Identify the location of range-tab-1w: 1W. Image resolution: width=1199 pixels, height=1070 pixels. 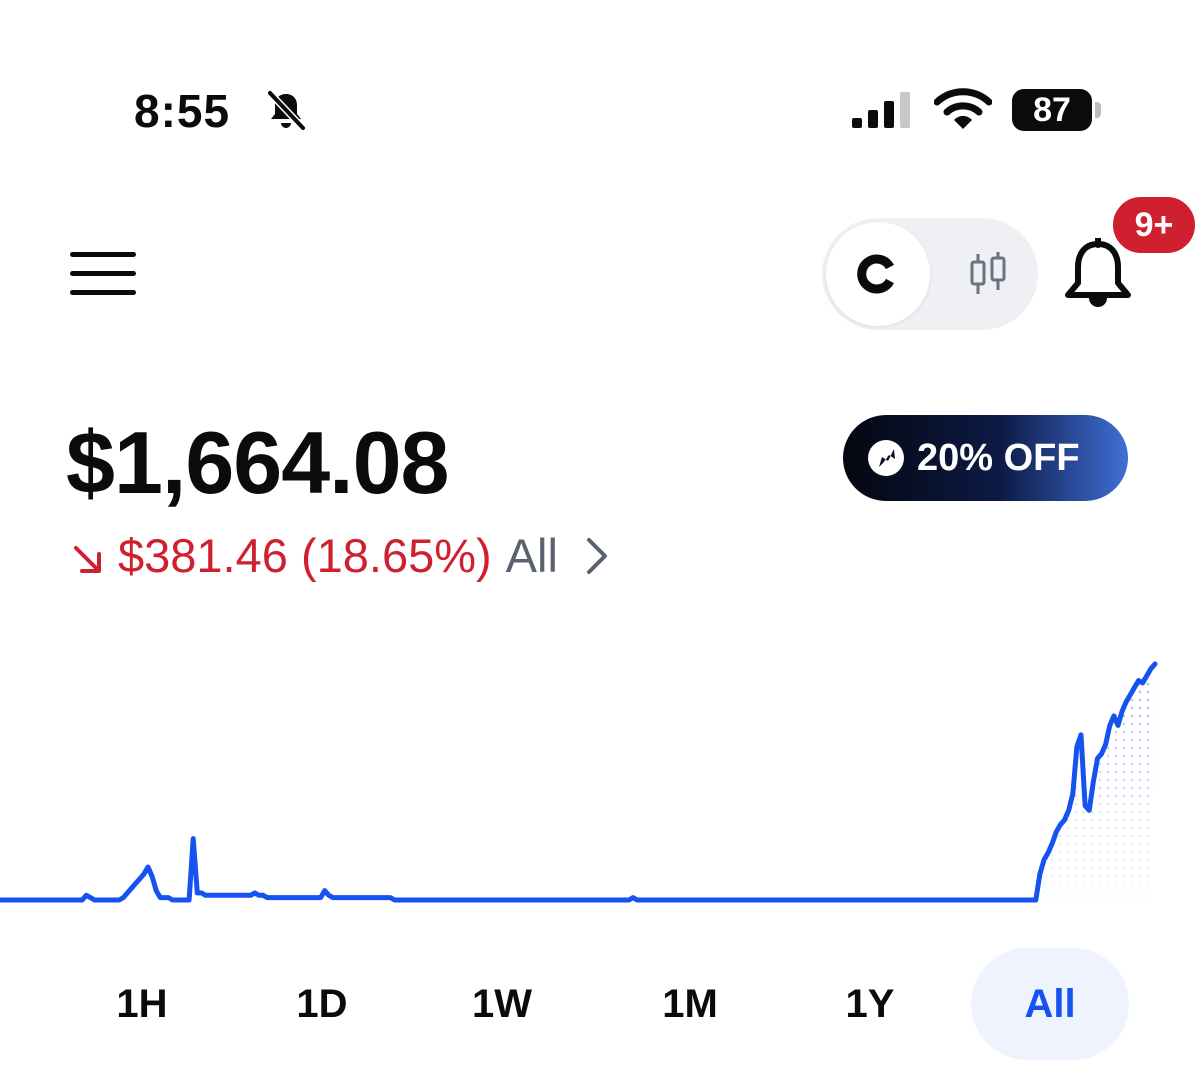
(502, 1003).